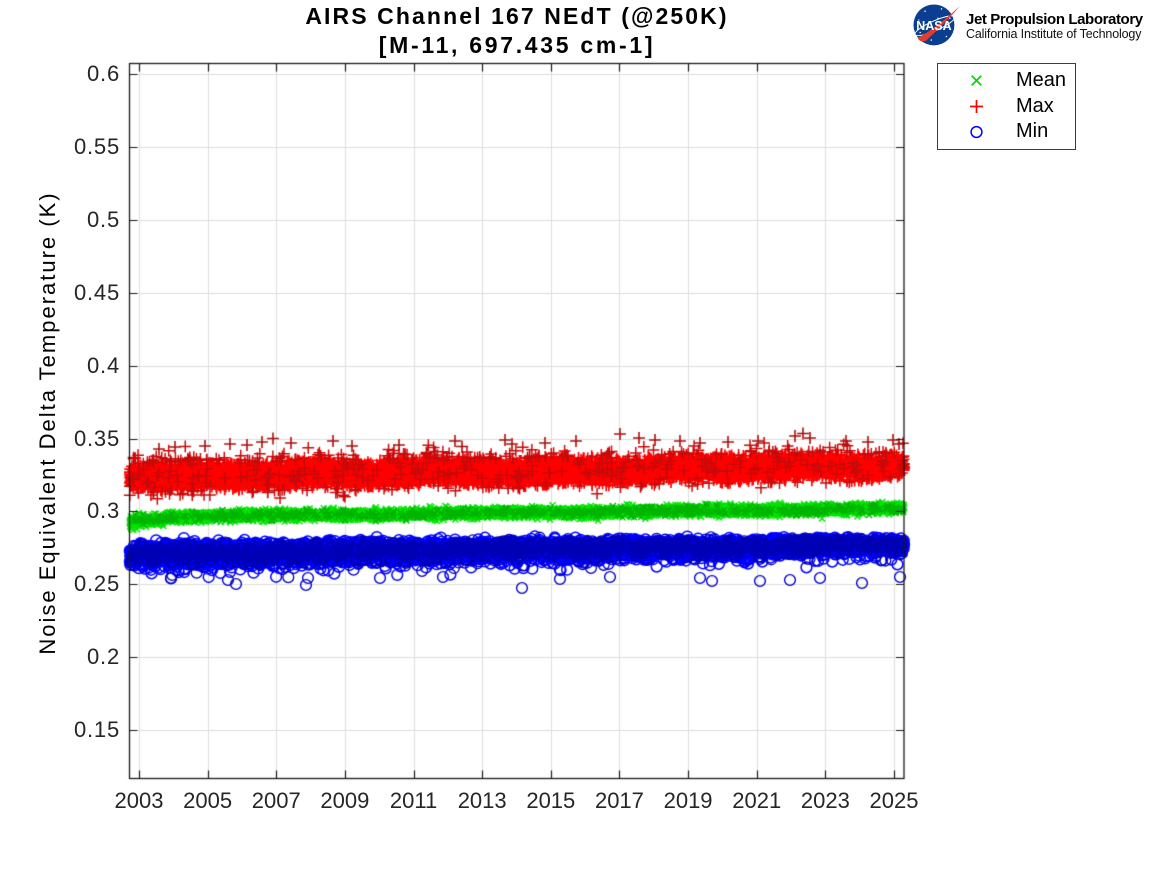  Describe the element at coordinates (933, 26) in the screenshot. I see `svg-text: NASA` at that location.